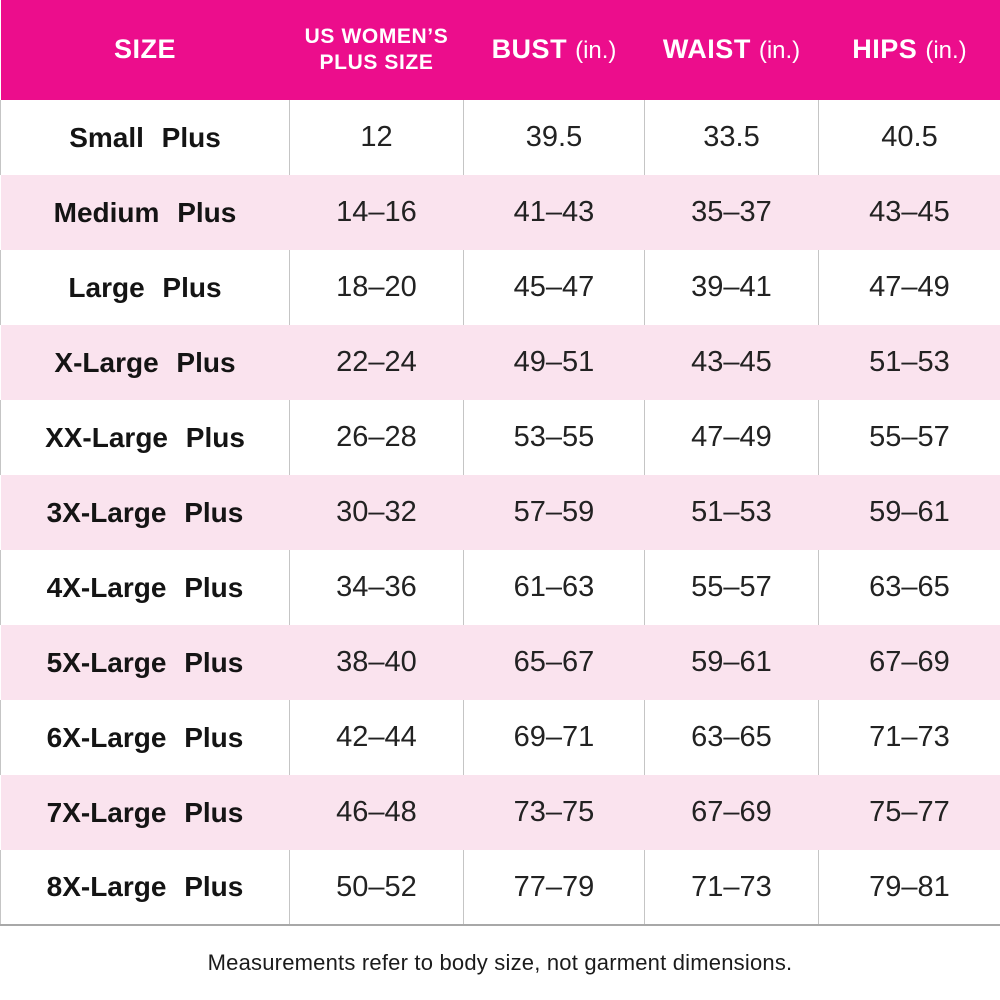 The image size is (1000, 1000). Describe the element at coordinates (554, 362) in the screenshot. I see `measurement-cell: 49–51` at that location.